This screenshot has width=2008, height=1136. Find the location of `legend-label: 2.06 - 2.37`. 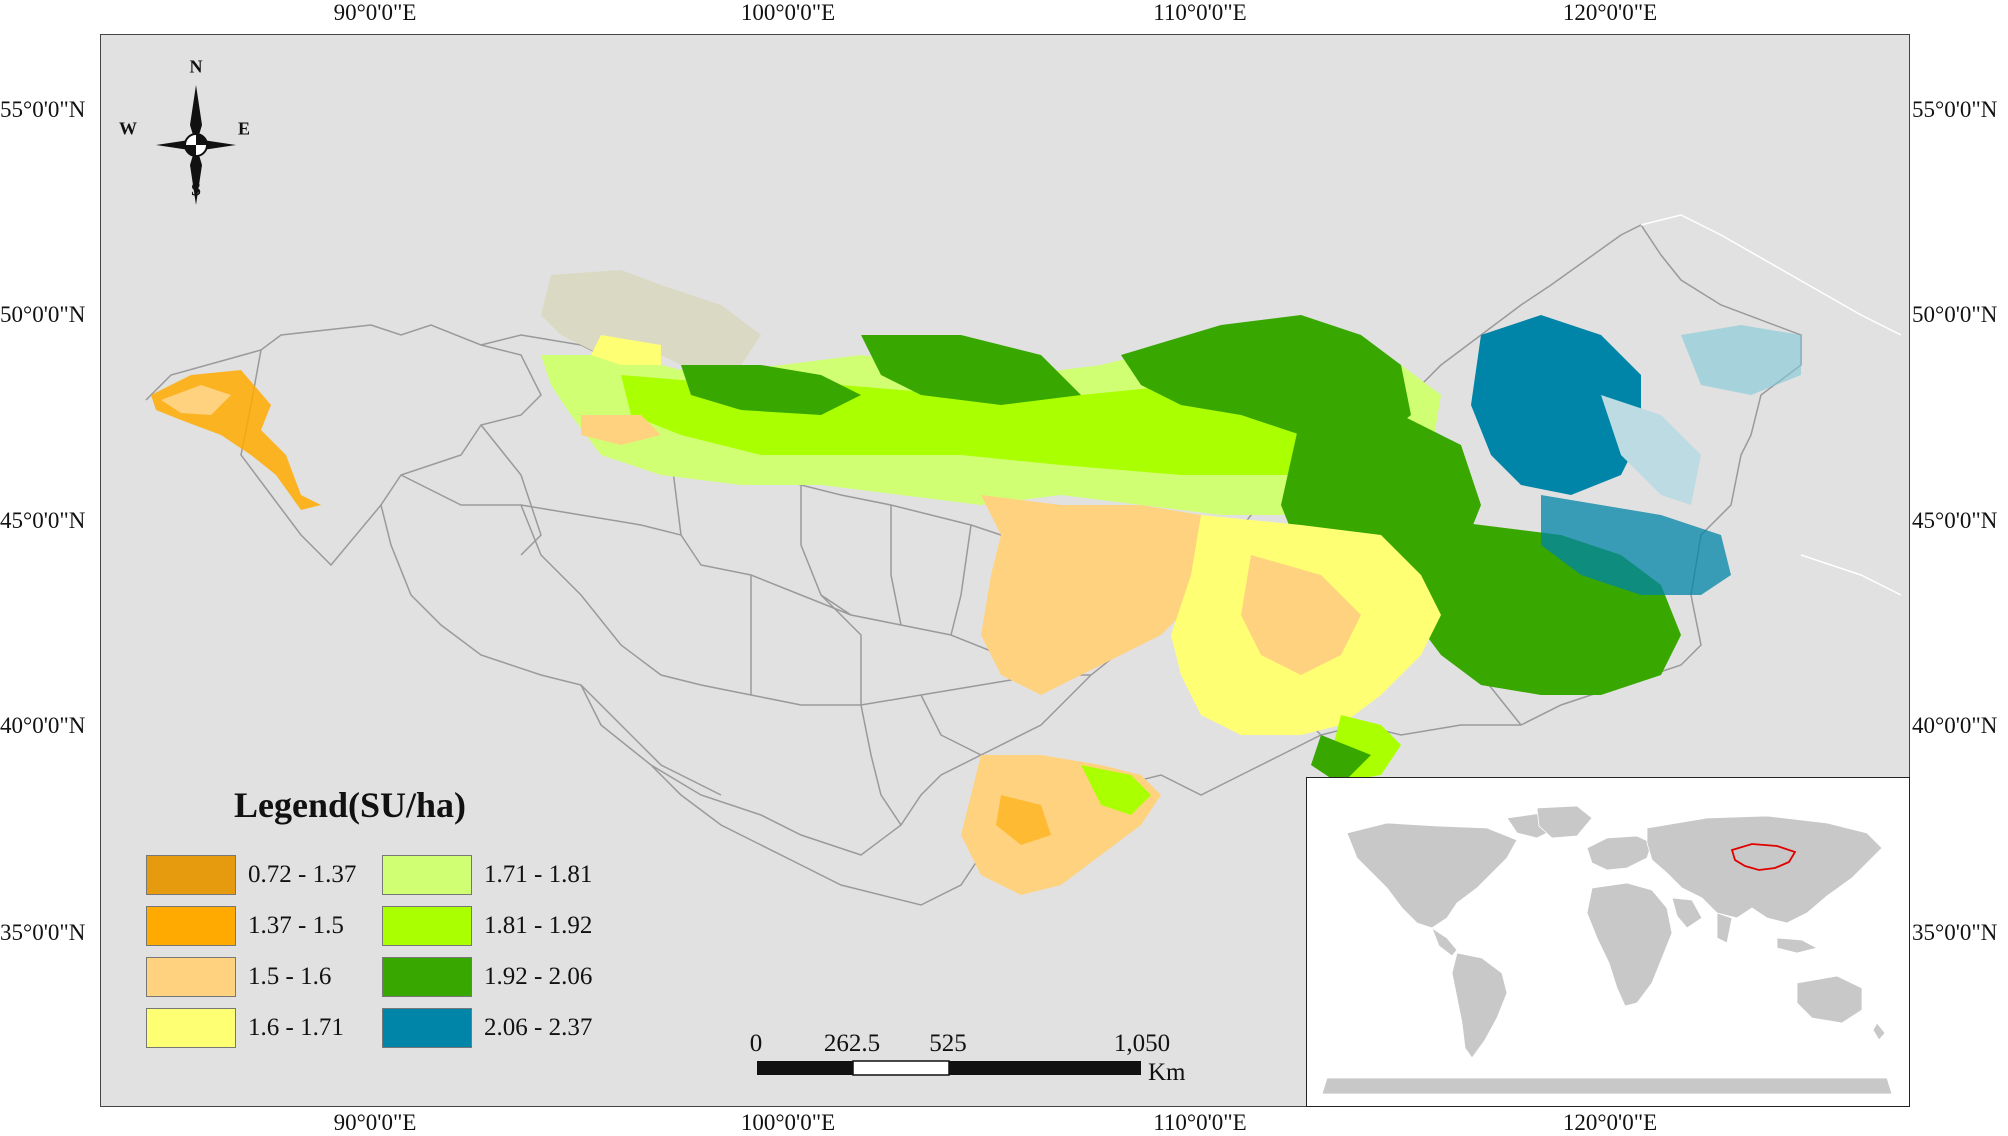

legend-label: 2.06 - 2.37 is located at coordinates (538, 1027).